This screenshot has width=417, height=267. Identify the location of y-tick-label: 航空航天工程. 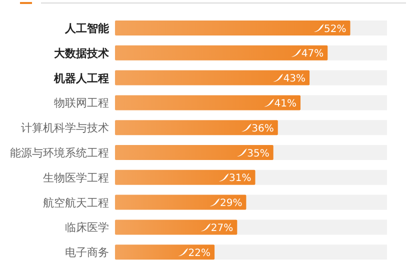
(76, 203).